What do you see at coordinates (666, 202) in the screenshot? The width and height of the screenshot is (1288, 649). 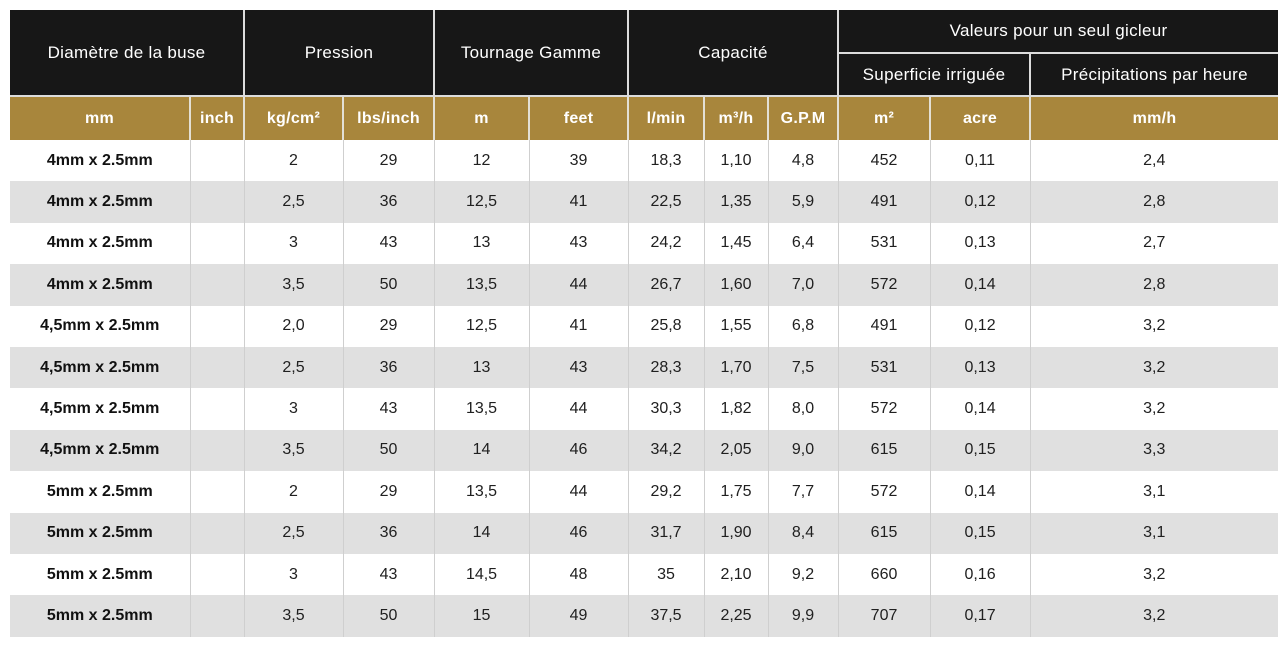 I see `cell-l-min: 22,5` at bounding box center [666, 202].